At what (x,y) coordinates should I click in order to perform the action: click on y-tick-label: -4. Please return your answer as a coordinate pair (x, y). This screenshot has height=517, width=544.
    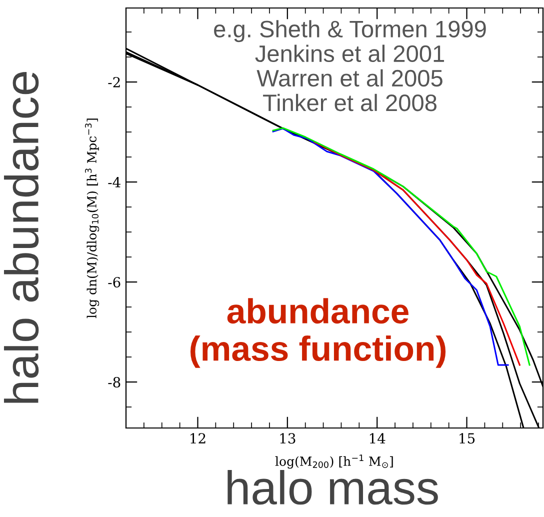
    Looking at the image, I should click on (114, 182).